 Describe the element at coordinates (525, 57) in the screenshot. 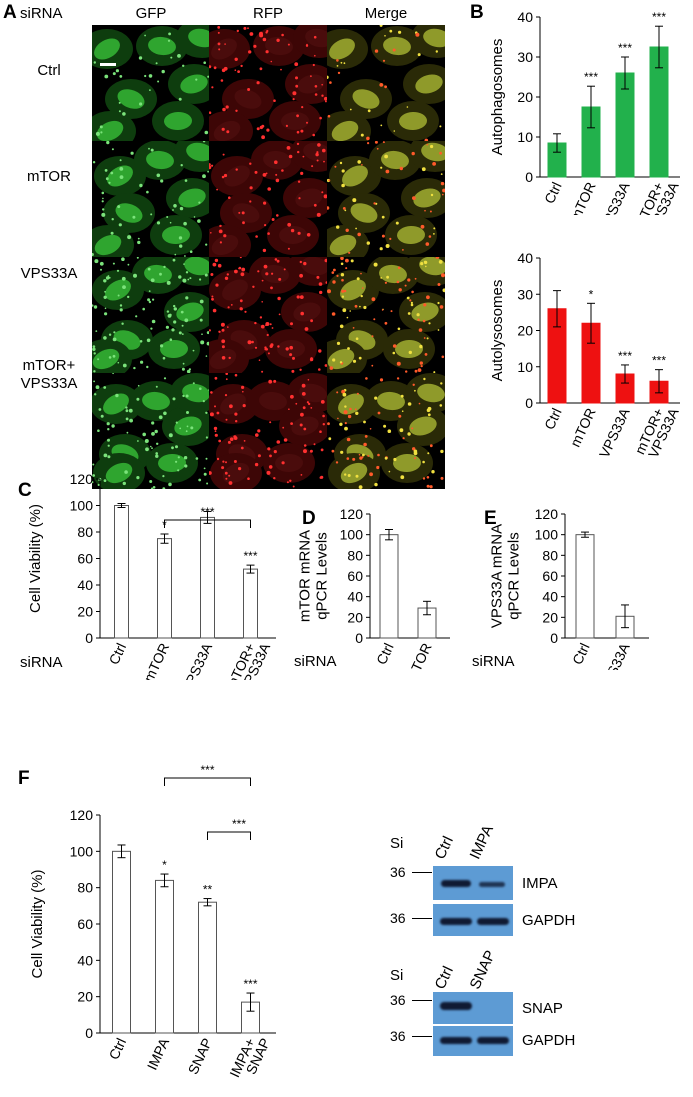

I see `autophagosome-ytick-label-3: 30` at that location.